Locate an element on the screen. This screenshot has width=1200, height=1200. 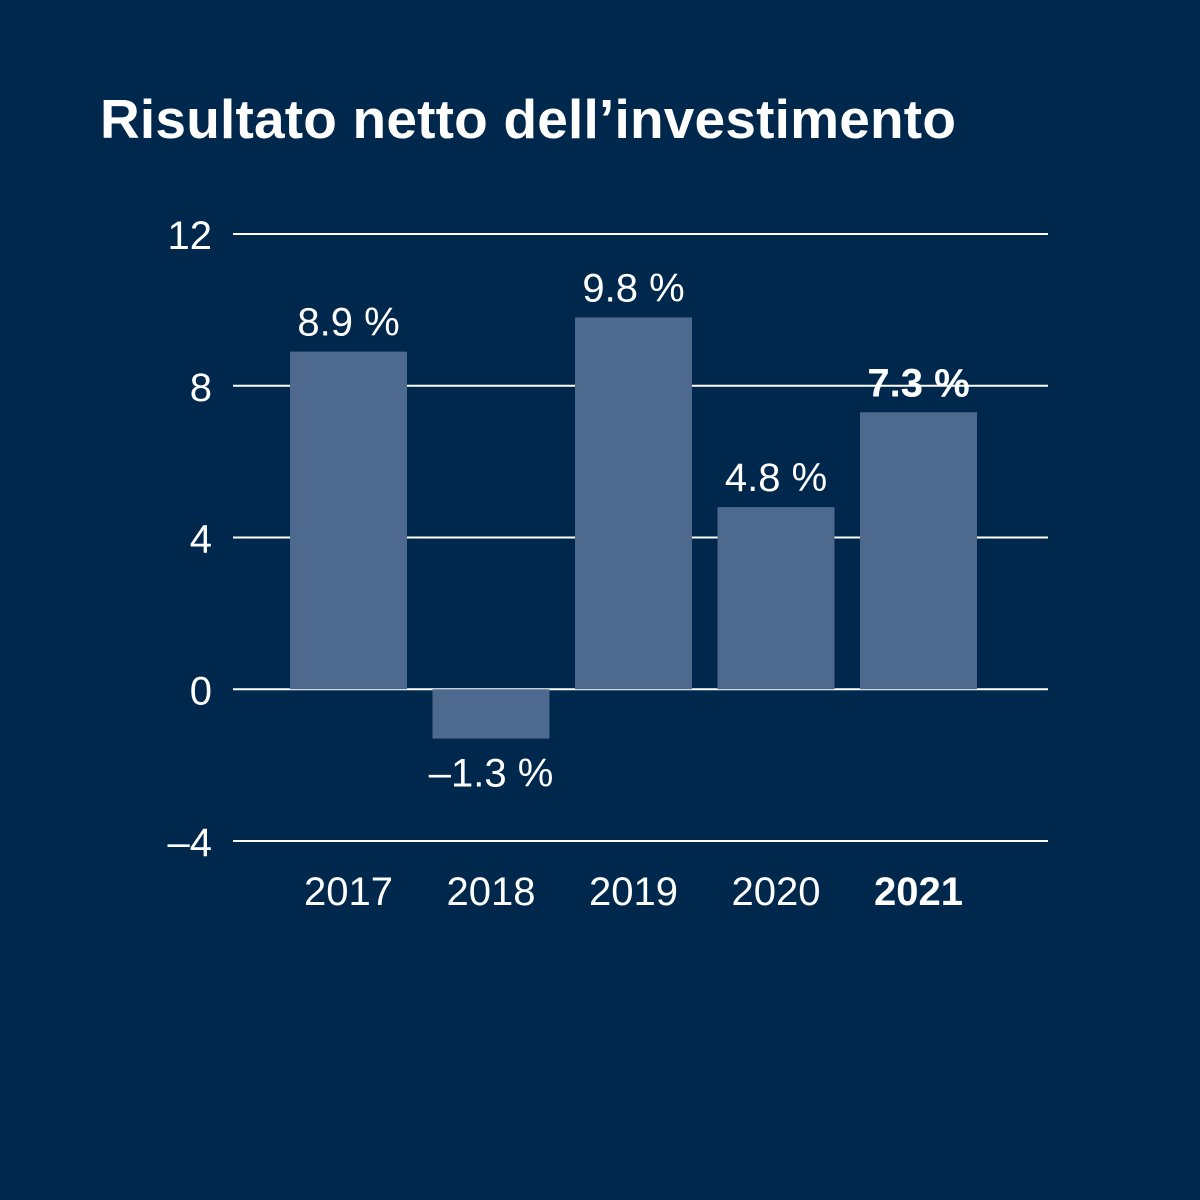
value-label-2020: 4.8 % is located at coordinates (776, 478).